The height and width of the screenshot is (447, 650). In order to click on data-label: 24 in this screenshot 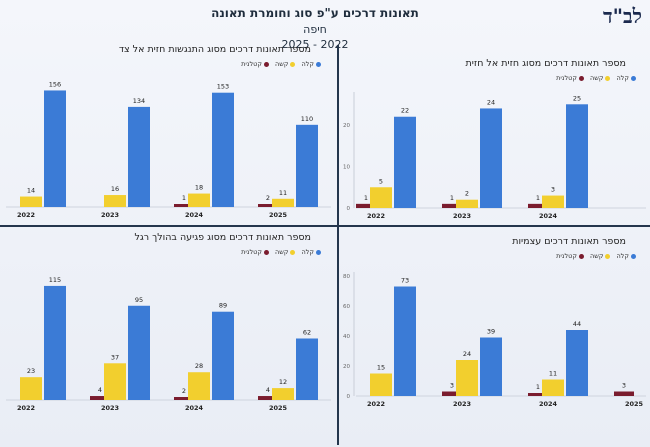, I will do `click(467, 354)`.